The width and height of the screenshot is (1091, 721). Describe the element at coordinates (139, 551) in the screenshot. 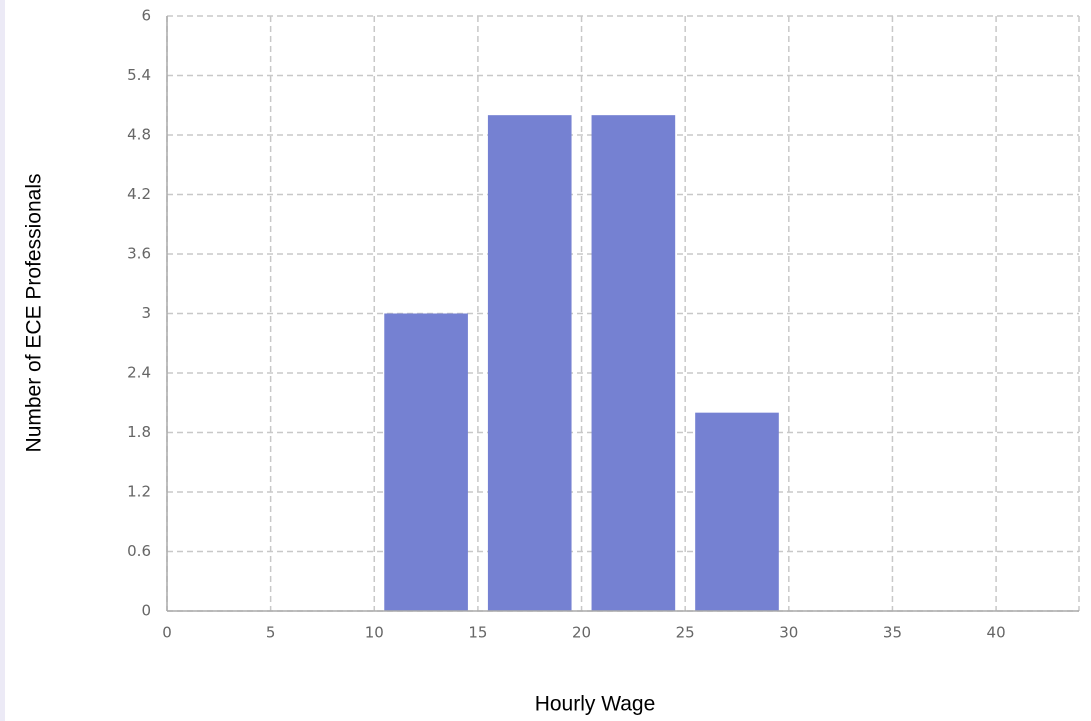

I see `y-tick-label: 0.6` at that location.